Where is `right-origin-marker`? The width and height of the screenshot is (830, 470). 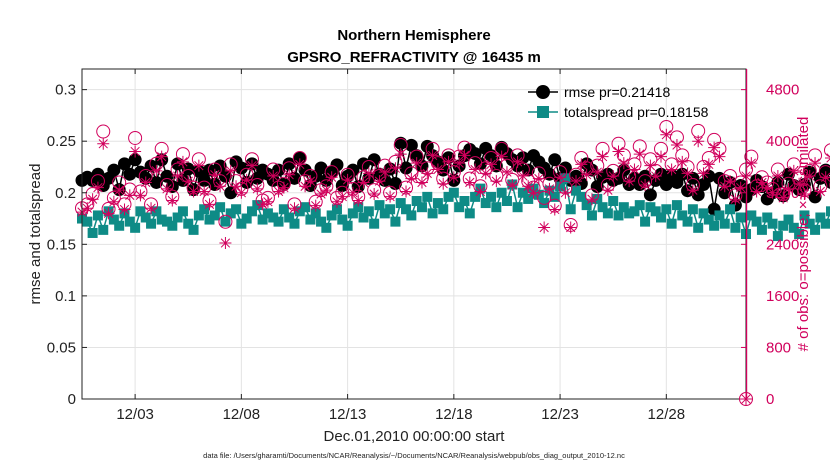 right-origin-marker is located at coordinates (746, 399).